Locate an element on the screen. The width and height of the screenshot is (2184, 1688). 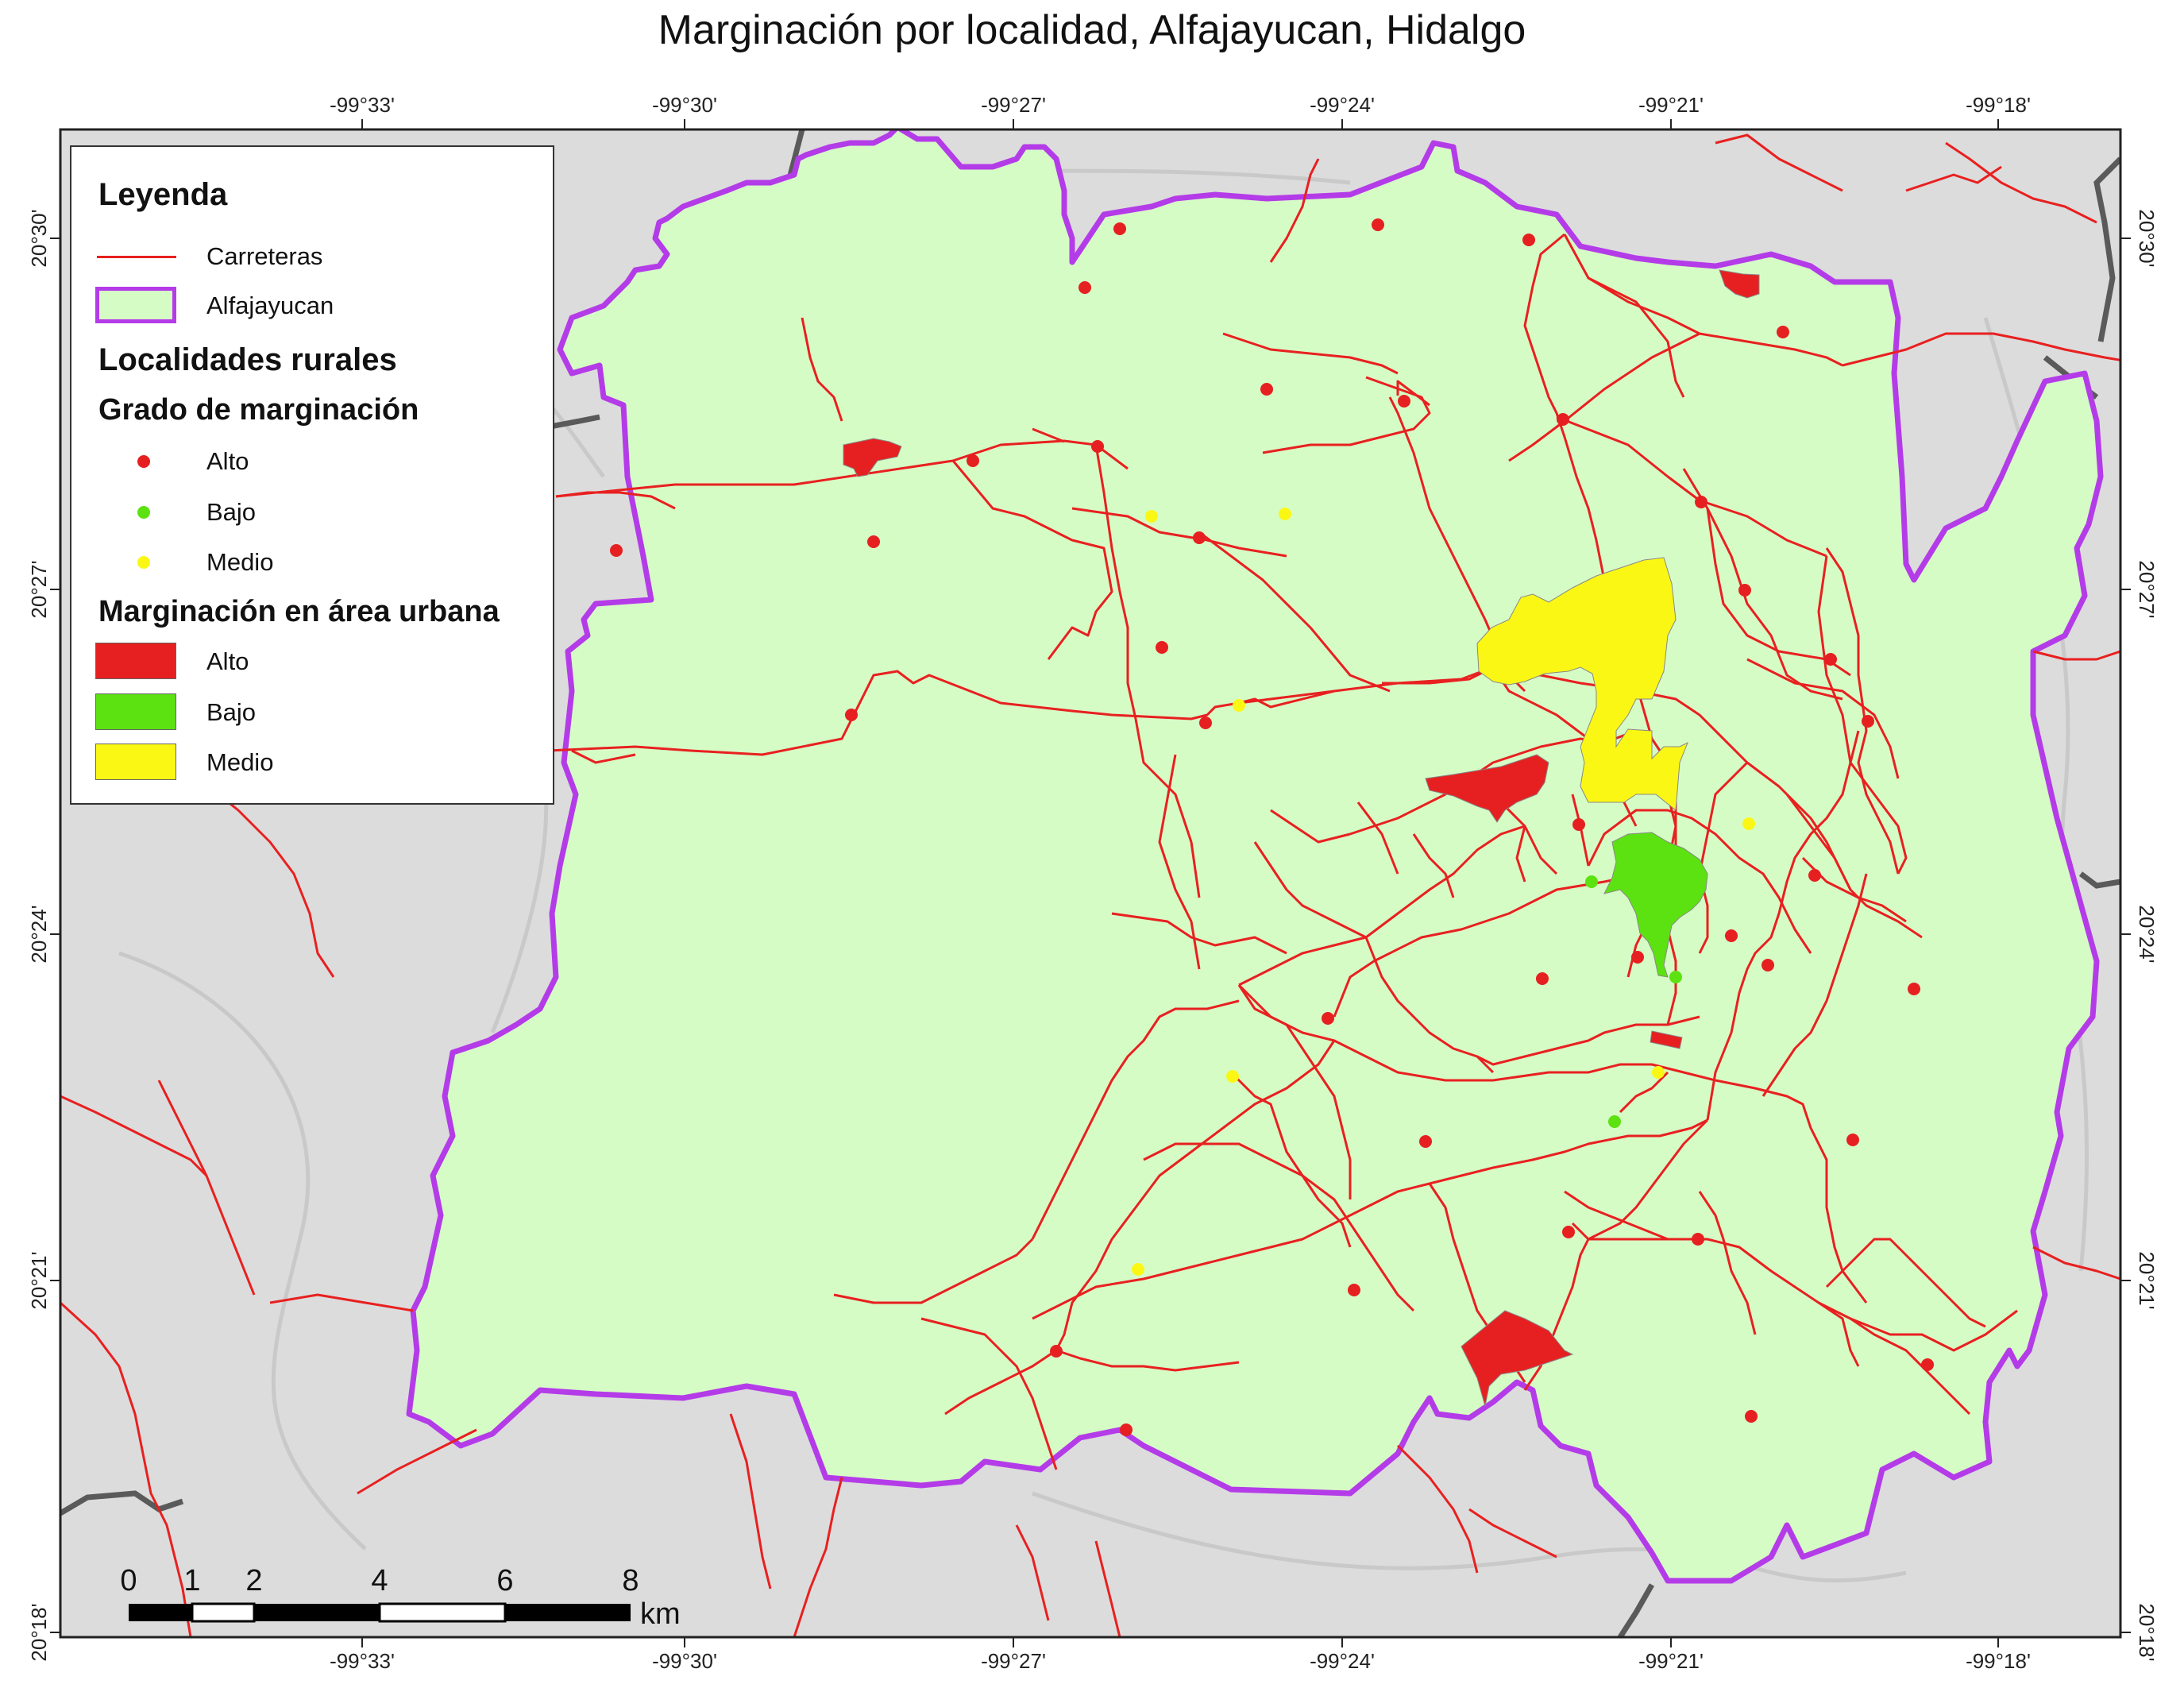
alto-dot-icon is located at coordinates (143, 461).